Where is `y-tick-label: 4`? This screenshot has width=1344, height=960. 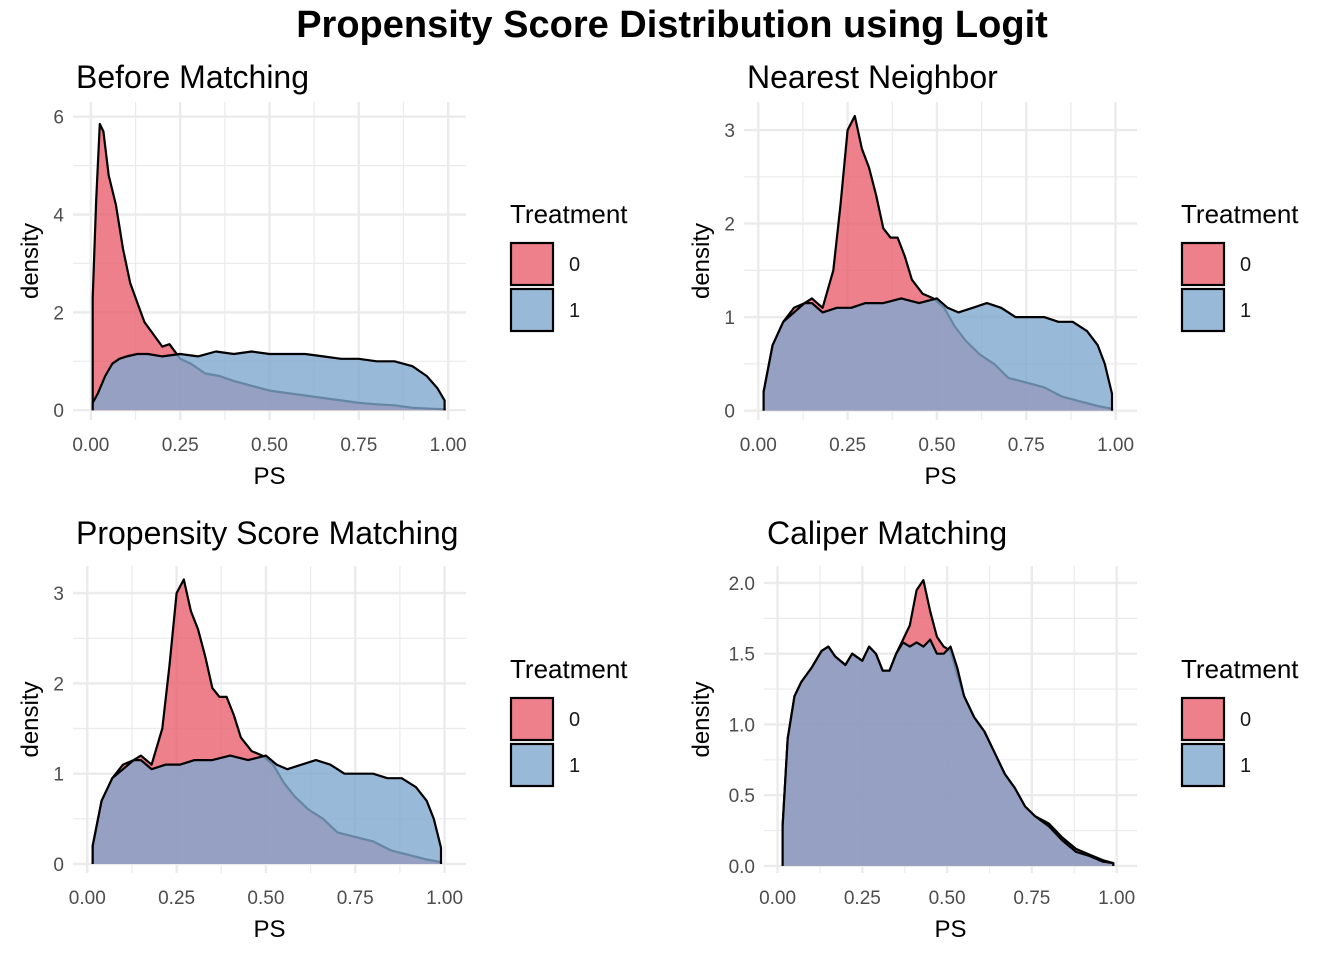
y-tick-label: 4 is located at coordinates (58, 216).